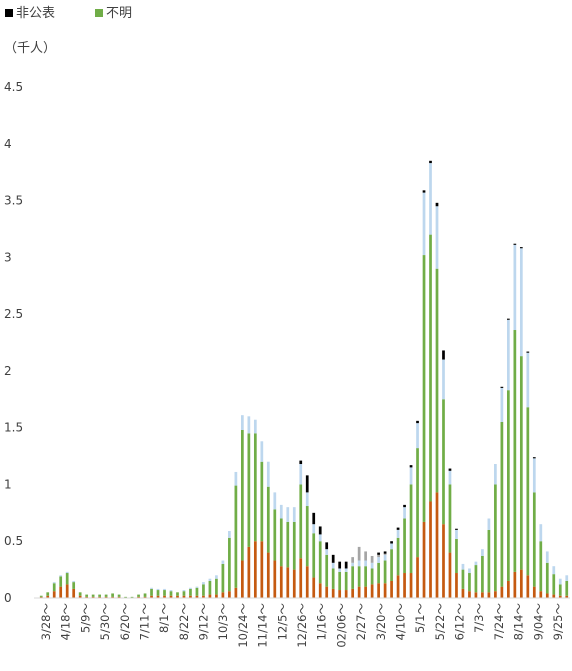 The image size is (572, 671). What do you see at coordinates (361, 622) in the screenshot?
I see `x-tick-label: 2/27～` at bounding box center [361, 622].